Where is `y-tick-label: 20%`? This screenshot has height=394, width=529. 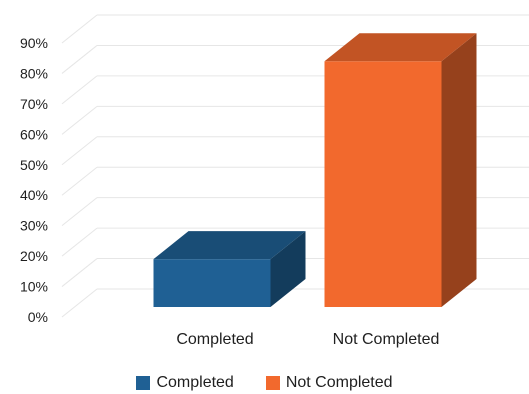
y-tick-label: 20% is located at coordinates (34, 256).